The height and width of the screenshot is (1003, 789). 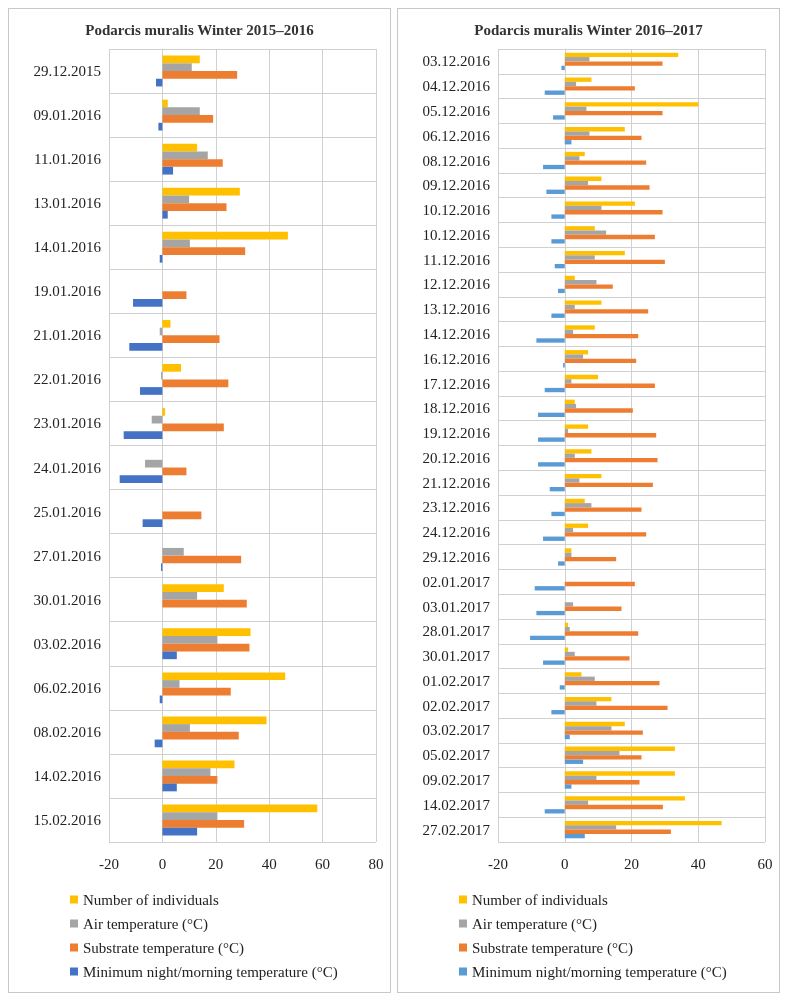 I want to click on chart-title: Podarcis muralis Winter 2015–2016, so click(x=200, y=29).